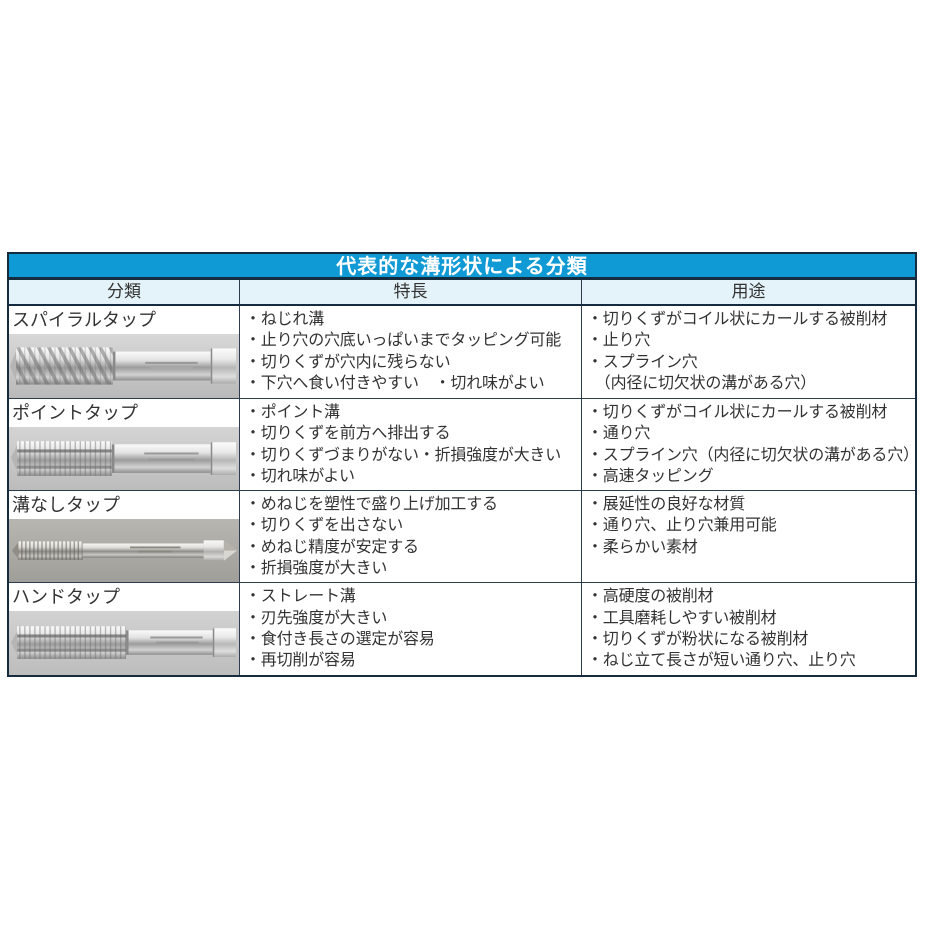  Describe the element at coordinates (403, 455) in the screenshot. I see `feature-line: ・切りくずづまりがない・折損強度が大きい` at that location.